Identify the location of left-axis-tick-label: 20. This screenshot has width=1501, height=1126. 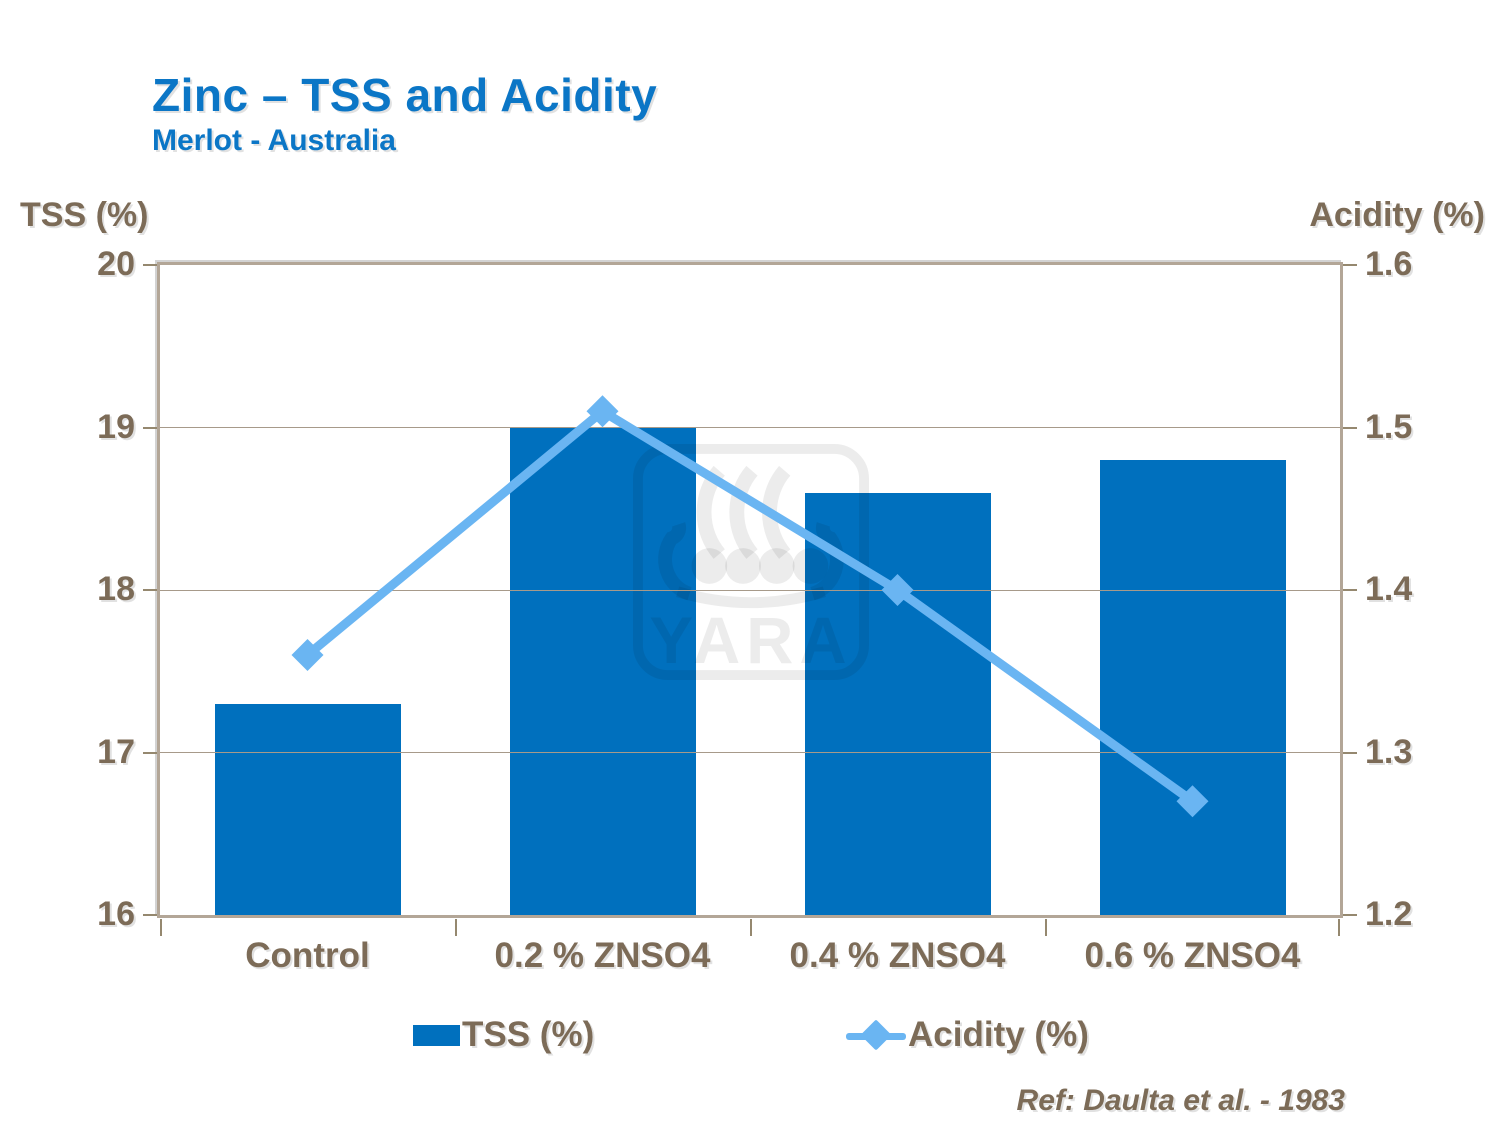
(116, 264).